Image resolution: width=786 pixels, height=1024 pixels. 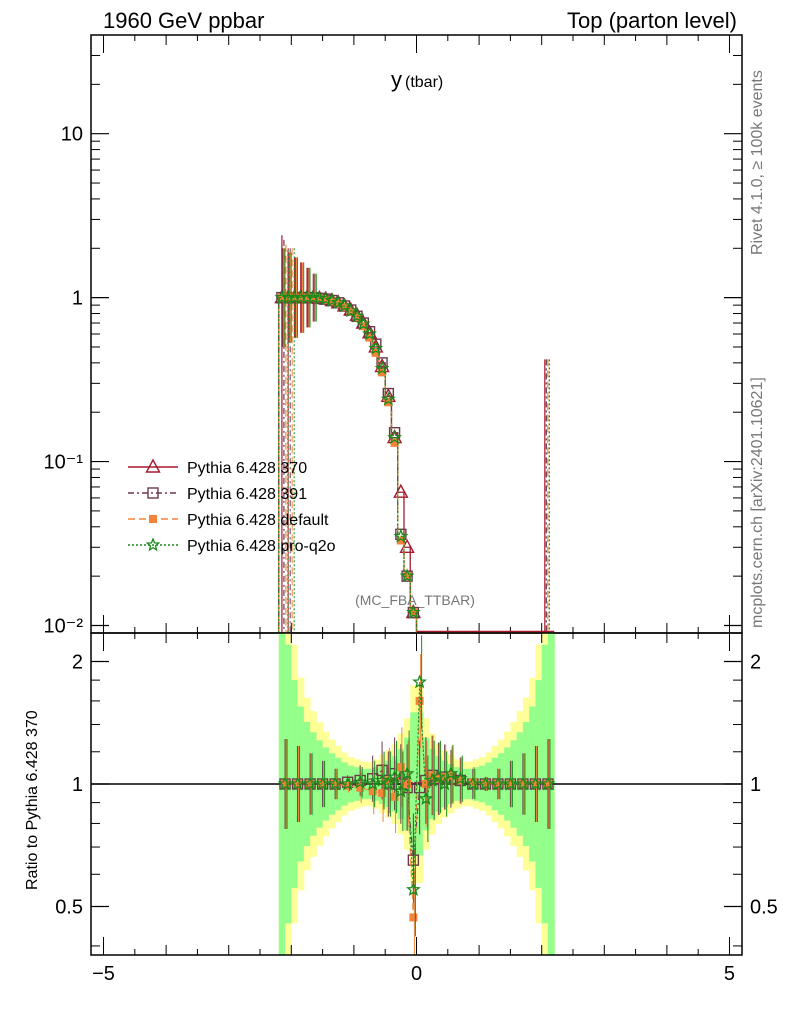 What do you see at coordinates (247, 468) in the screenshot?
I see `legend-label: Pythia 6.428 370` at bounding box center [247, 468].